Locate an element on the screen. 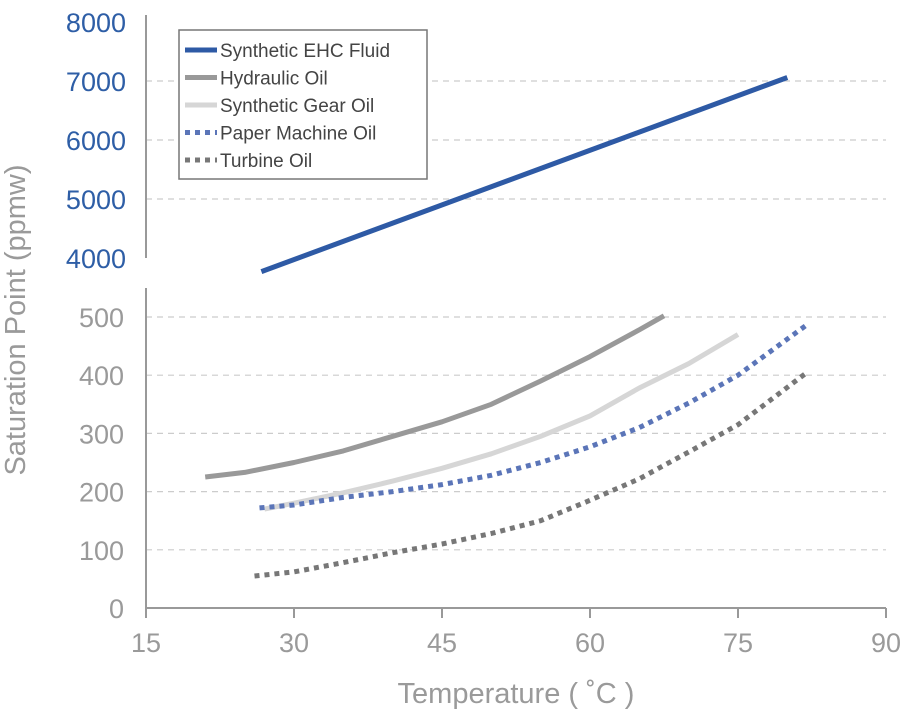  y-tick-label-lower: 200 is located at coordinates (101, 493).